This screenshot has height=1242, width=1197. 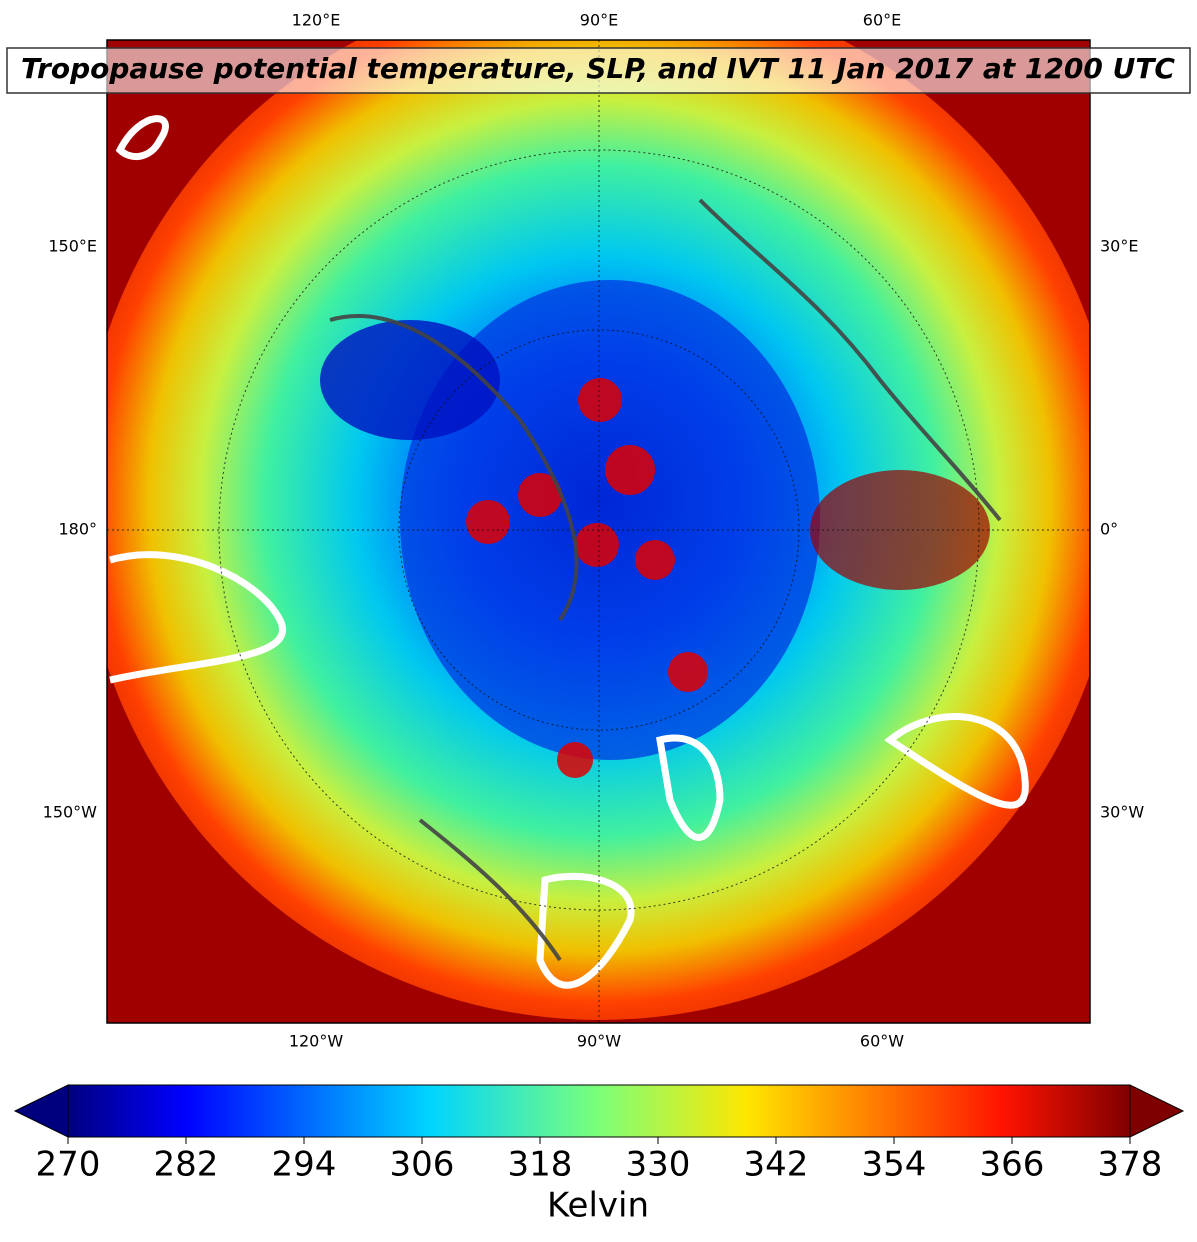 What do you see at coordinates (598, 1206) in the screenshot?
I see `colorbar-label: Kelvin` at bounding box center [598, 1206].